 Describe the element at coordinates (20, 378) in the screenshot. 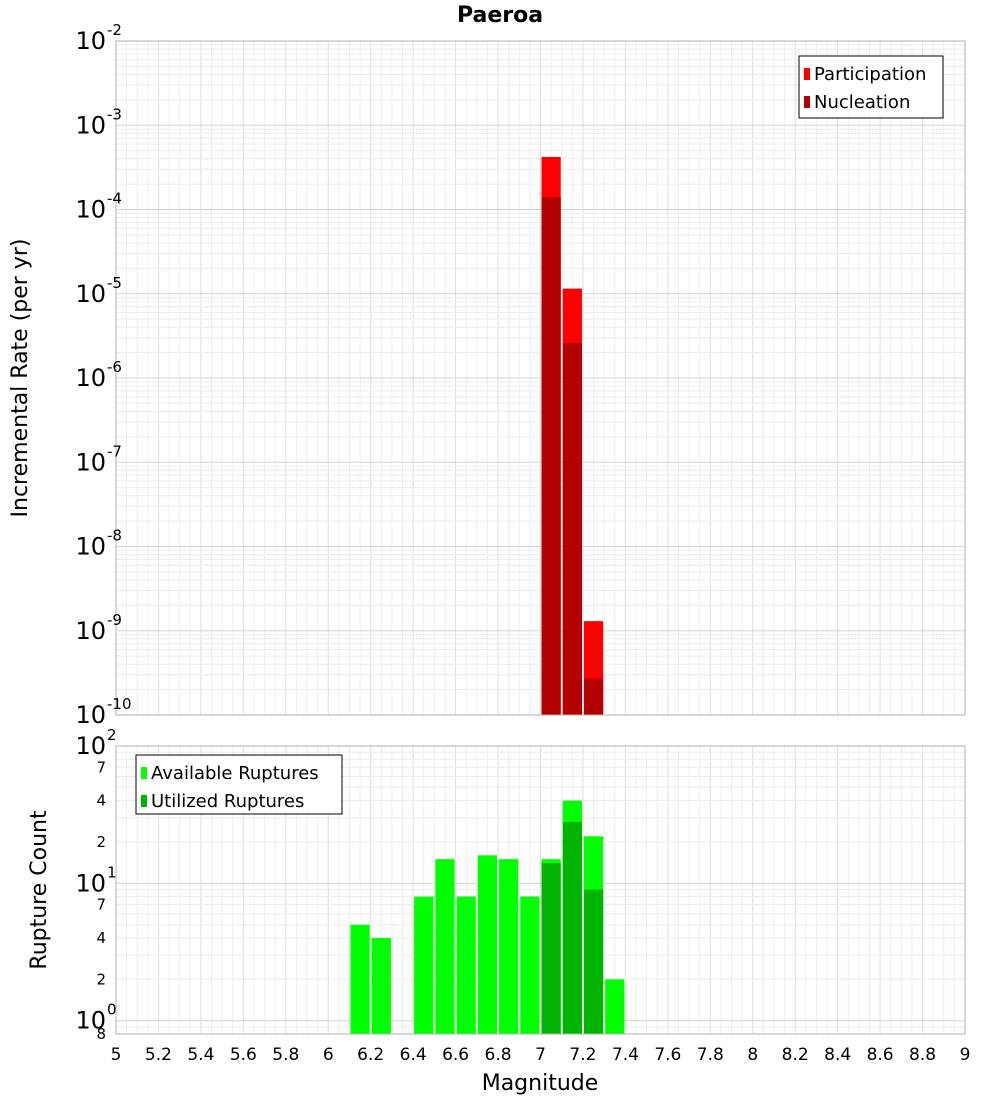

I see `top-y-axis-title: Incremental Rate (per yr)` at that location.